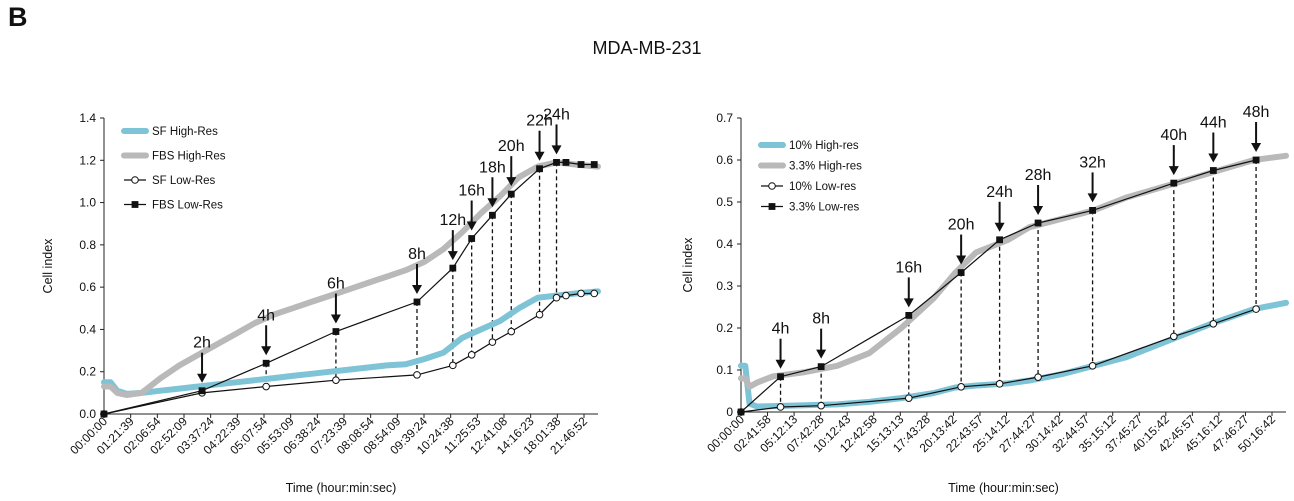 The width and height of the screenshot is (1294, 501). I want to click on y-tick-label: 1.4, so click(87, 118).